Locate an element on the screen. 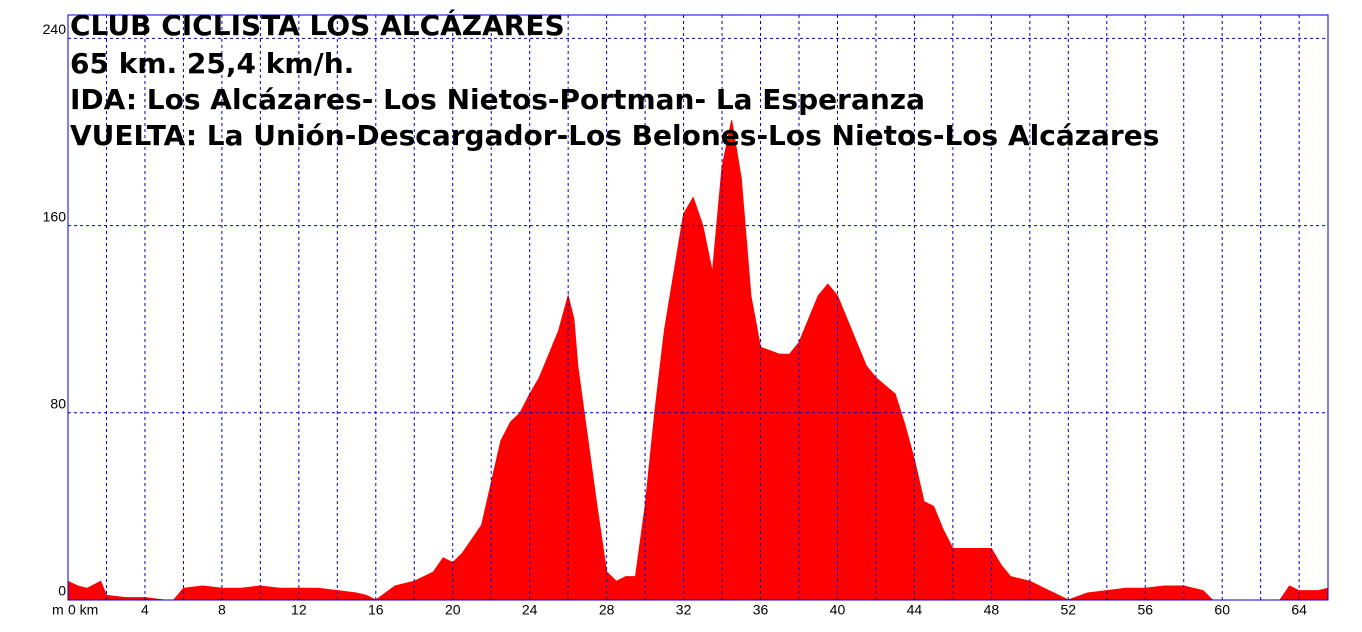 The width and height of the screenshot is (1362, 632). y-tick-label: 240 is located at coordinates (55, 29).